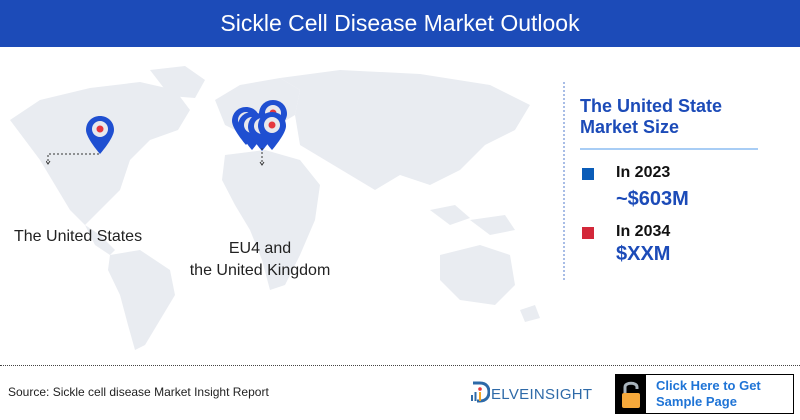 Image resolution: width=800 pixels, height=420 pixels. I want to click on delveinsight-logo: ELVEINSIGHT, so click(531, 392).